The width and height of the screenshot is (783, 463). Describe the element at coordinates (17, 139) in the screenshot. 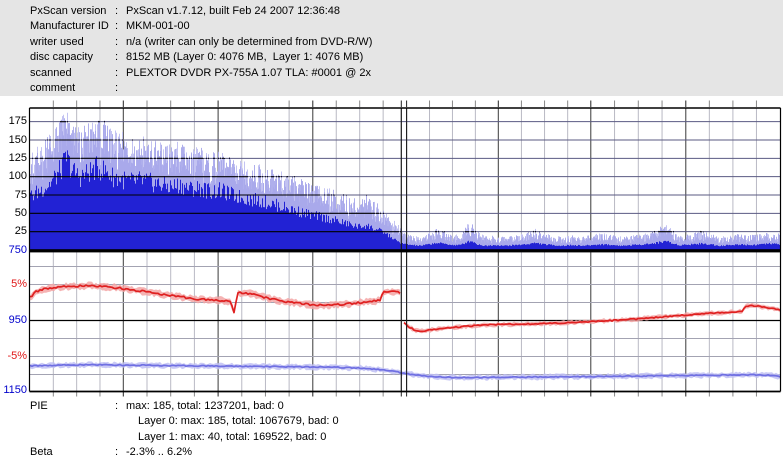

I see `pie-axis-tick-150: 150` at that location.